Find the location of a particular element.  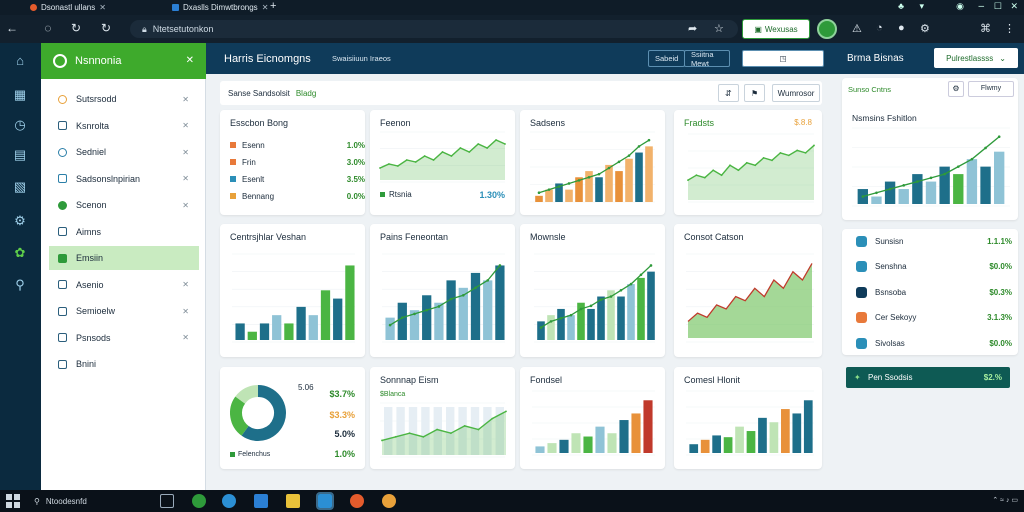

chart-card-fondsel: Fondsel is located at coordinates (592, 418).